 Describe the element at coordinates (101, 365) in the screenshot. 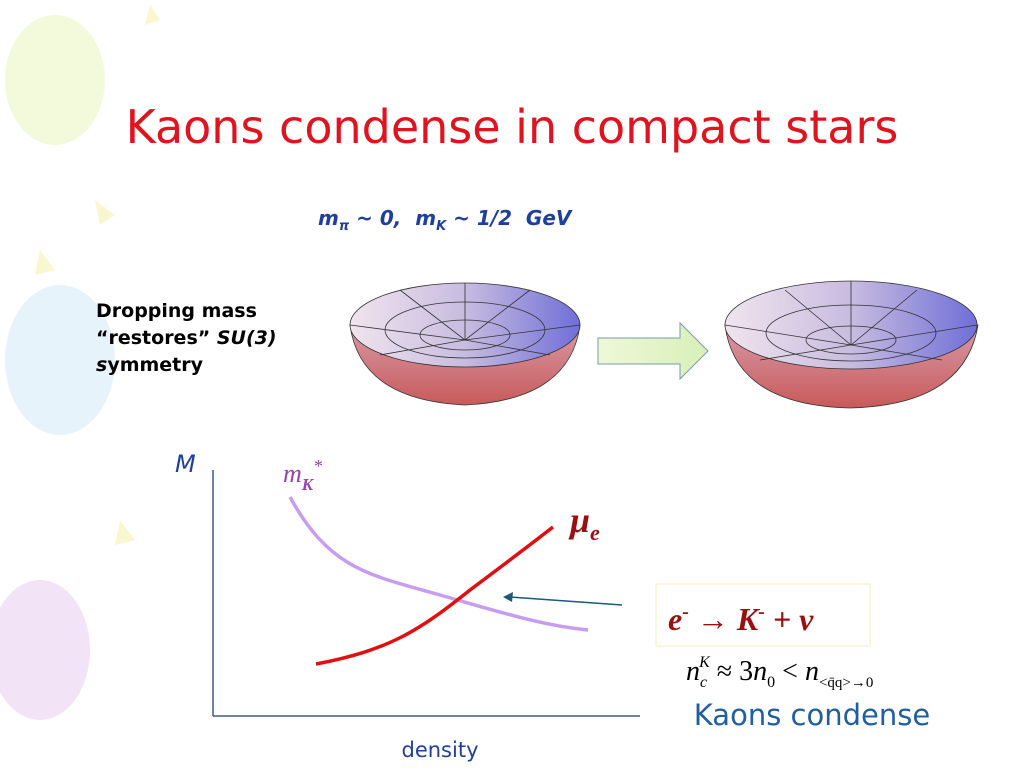

I see `text-part: s` at that location.